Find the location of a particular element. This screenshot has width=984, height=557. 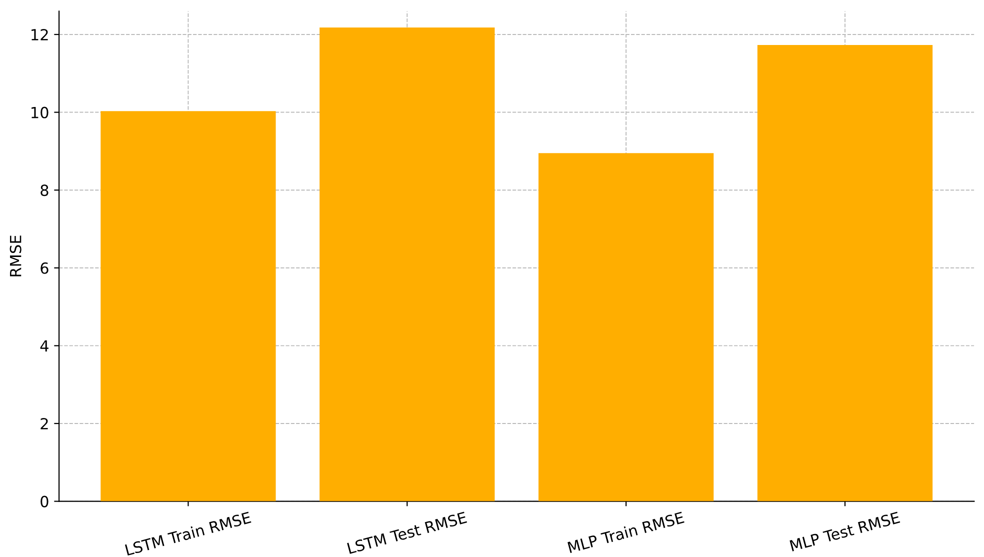

y-tick-label: 6 is located at coordinates (44, 268).